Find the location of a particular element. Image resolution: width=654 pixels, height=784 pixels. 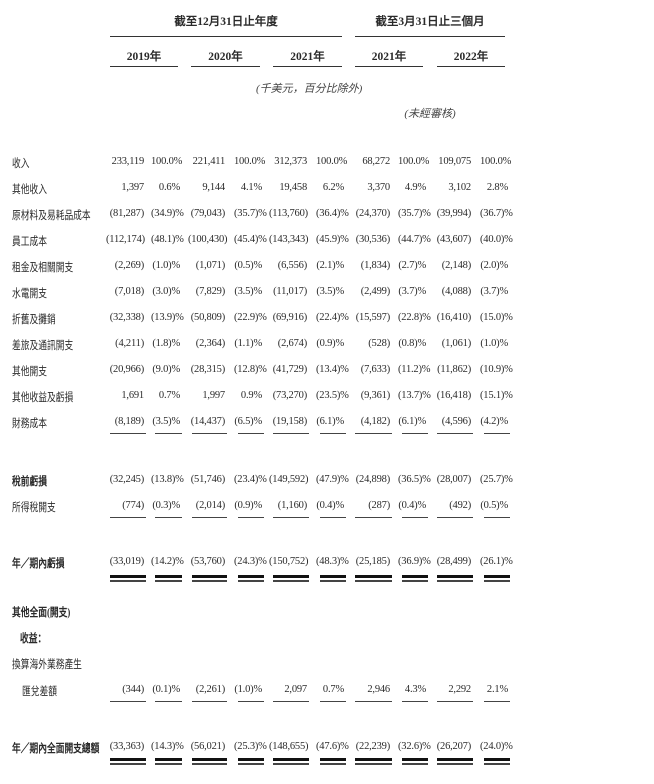

year-header-2020: 2020年 is located at coordinates (225, 57).